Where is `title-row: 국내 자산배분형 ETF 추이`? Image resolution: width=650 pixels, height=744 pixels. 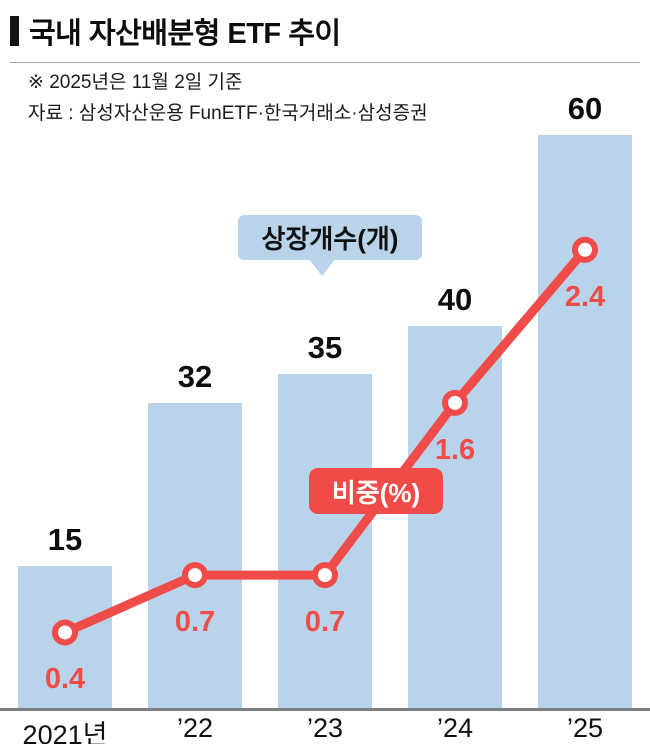 title-row: 국내 자산배분형 ETF 추이 is located at coordinates (325, 26).